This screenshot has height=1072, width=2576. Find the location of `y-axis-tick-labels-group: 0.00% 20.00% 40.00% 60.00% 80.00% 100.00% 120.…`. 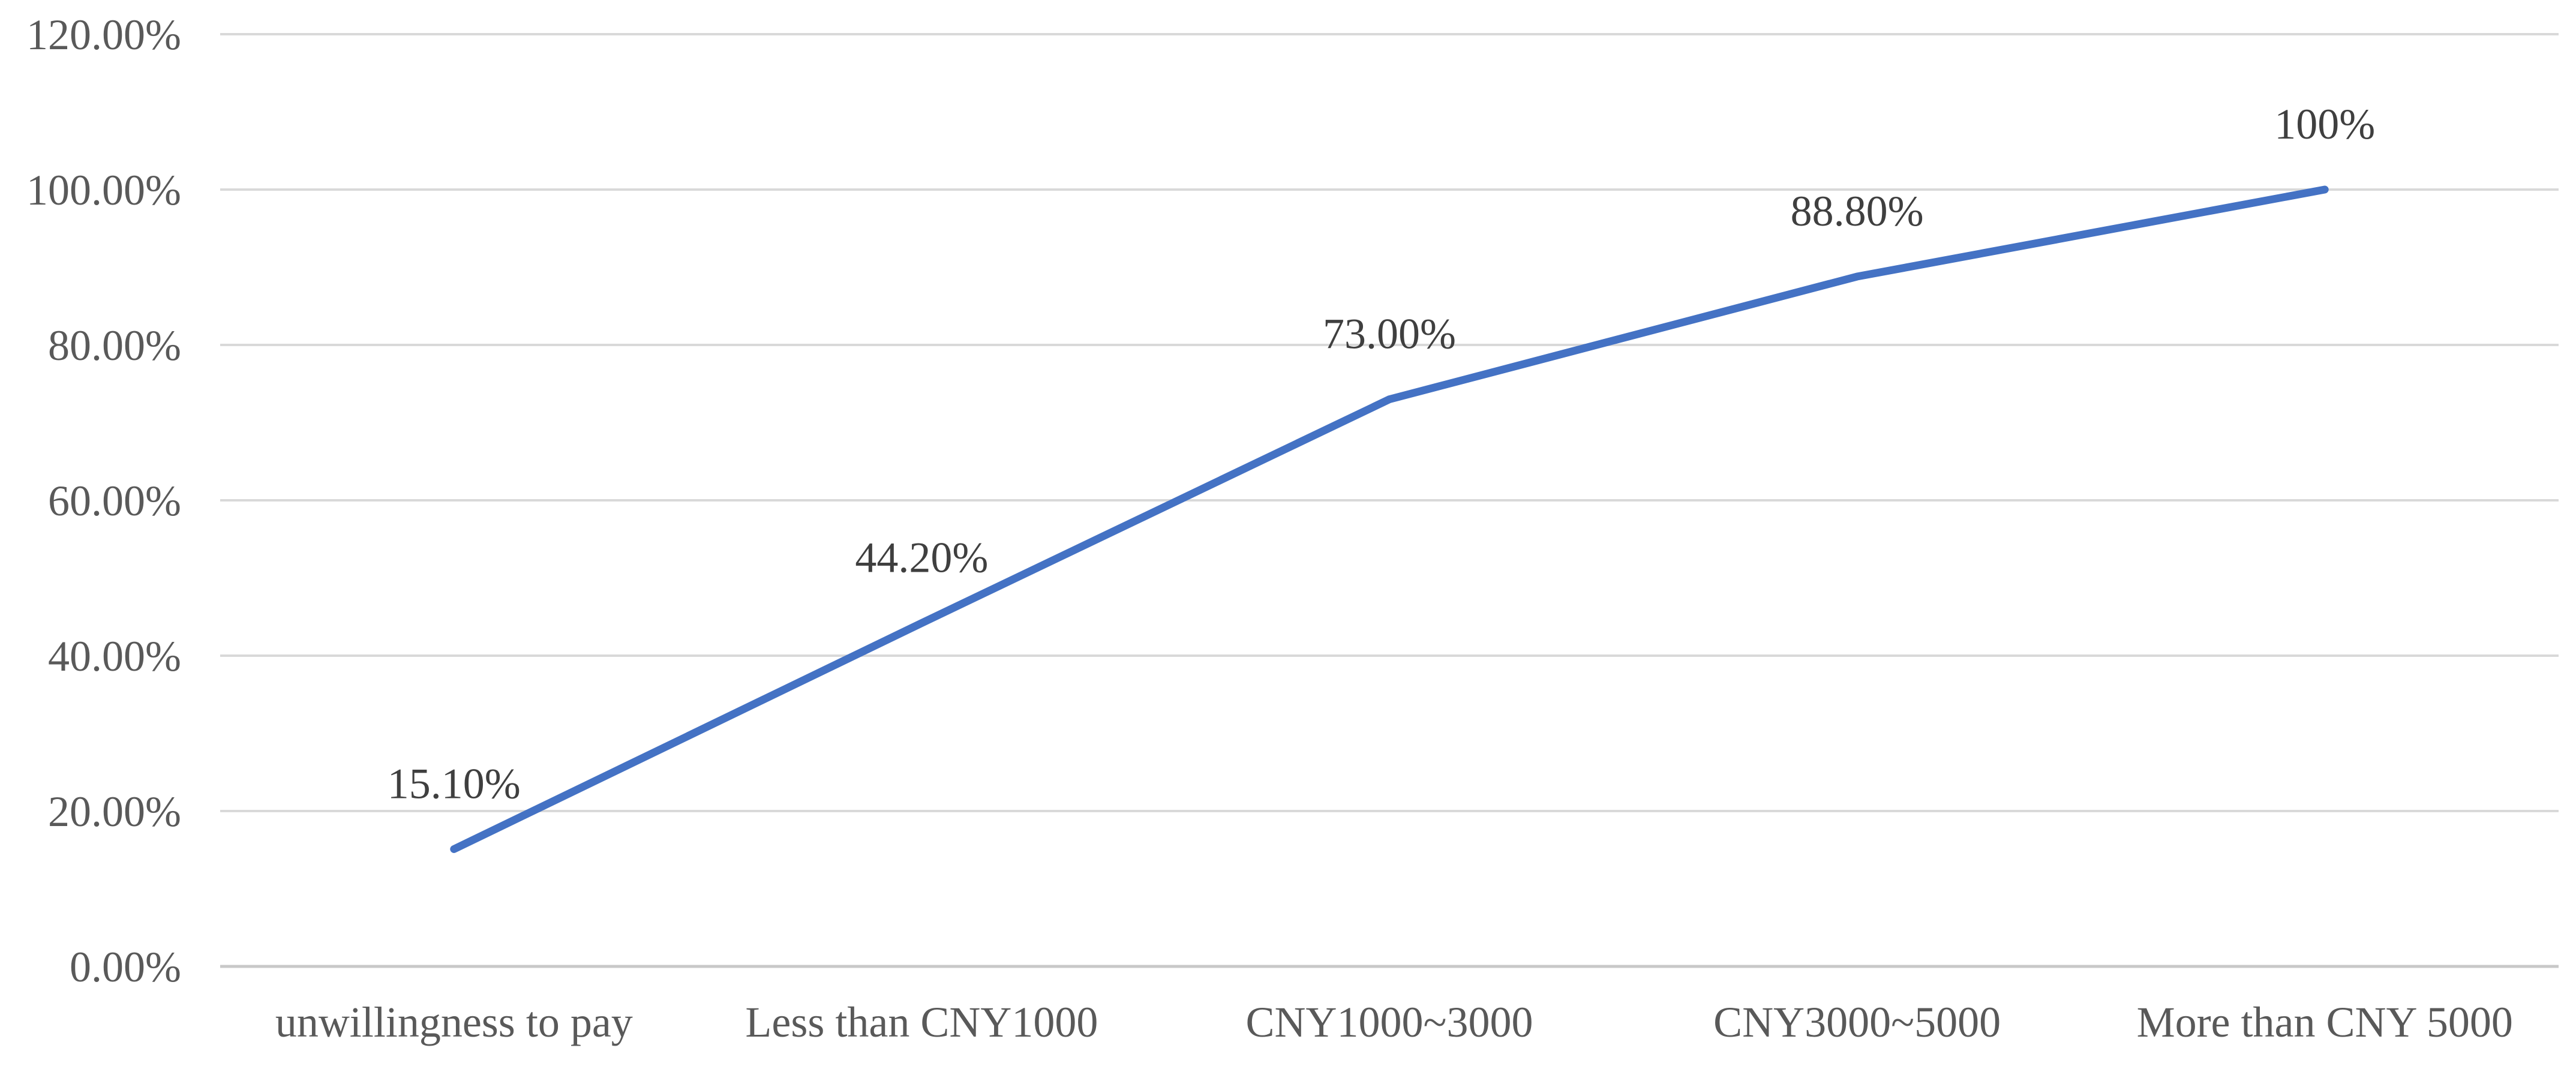

y-axis-tick-labels-group: 0.00% 20.00% 40.00% 60.00% 80.00% 100.00% 120.… is located at coordinates (104, 501).